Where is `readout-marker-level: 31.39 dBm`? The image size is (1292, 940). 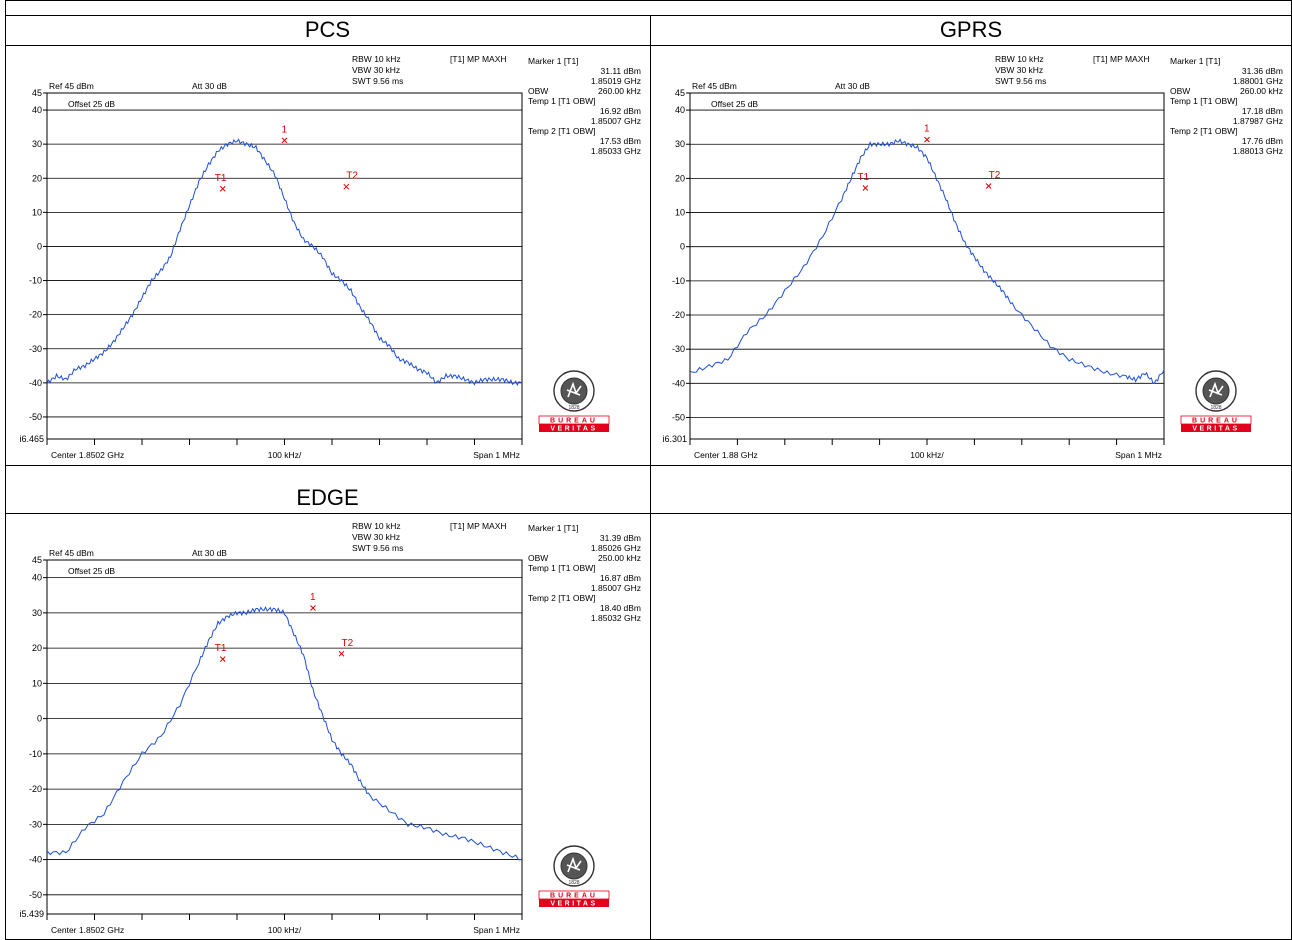
readout-marker-level: 31.39 dBm is located at coordinates (620, 538).